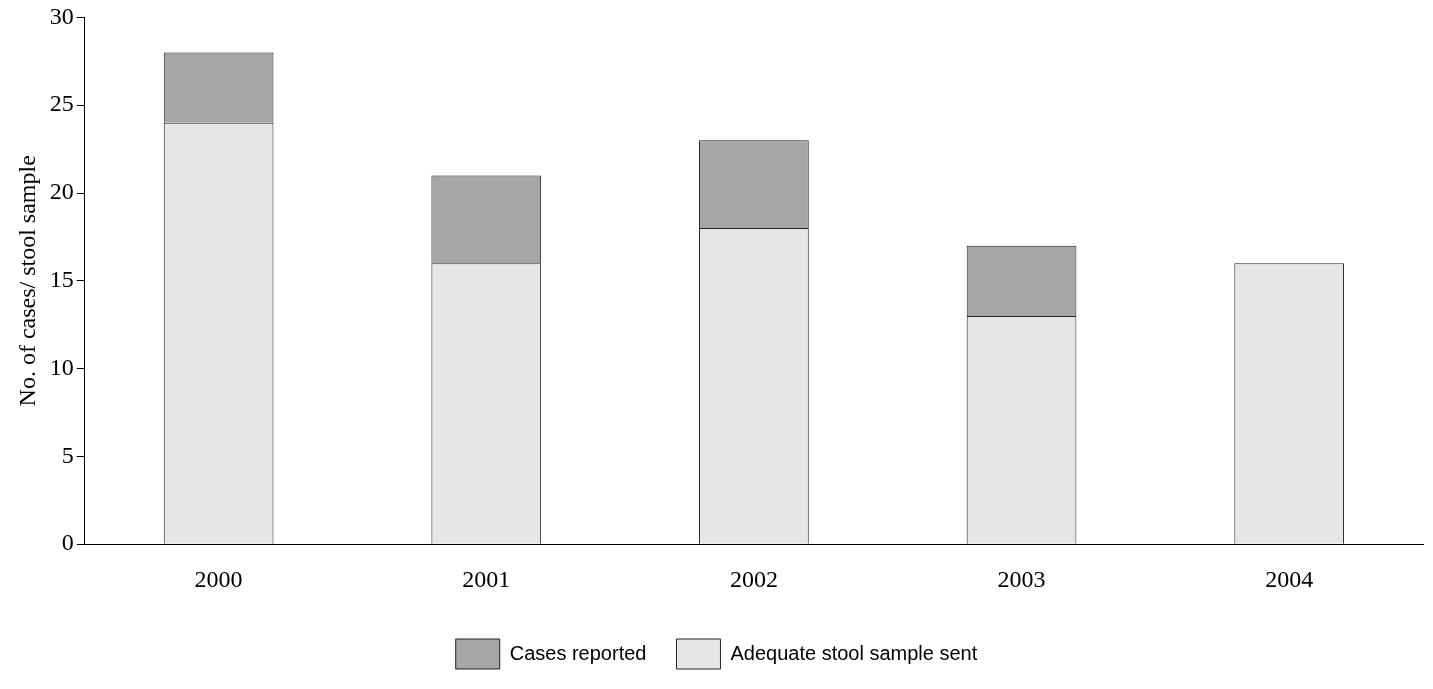  Describe the element at coordinates (1289, 578) in the screenshot. I see `x-tick-label: 2004` at that location.